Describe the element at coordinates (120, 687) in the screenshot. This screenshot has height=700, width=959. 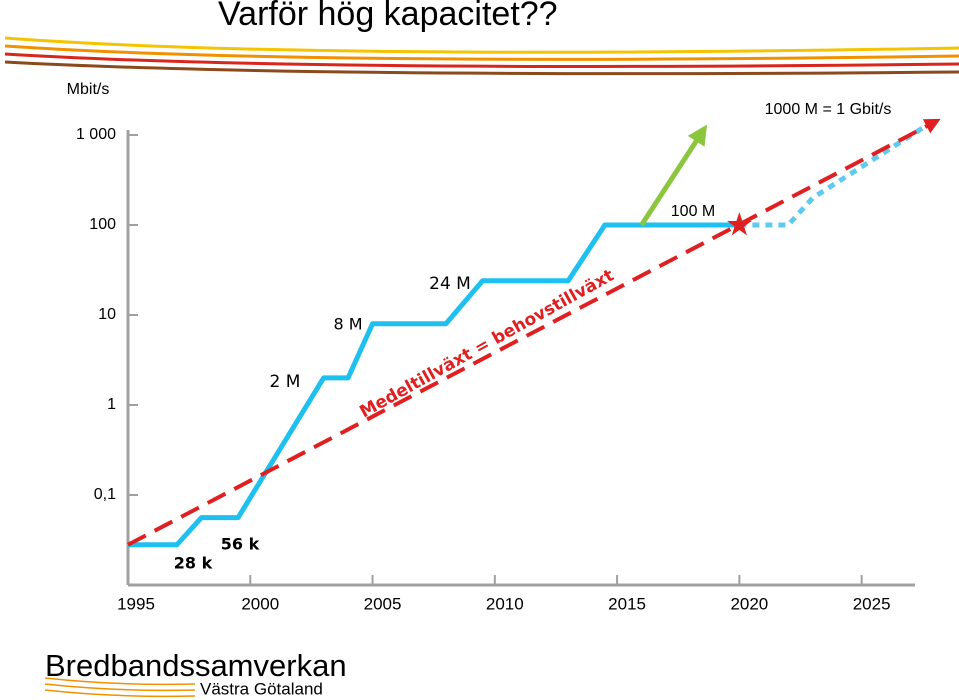
I see `logo-swoosh` at that location.